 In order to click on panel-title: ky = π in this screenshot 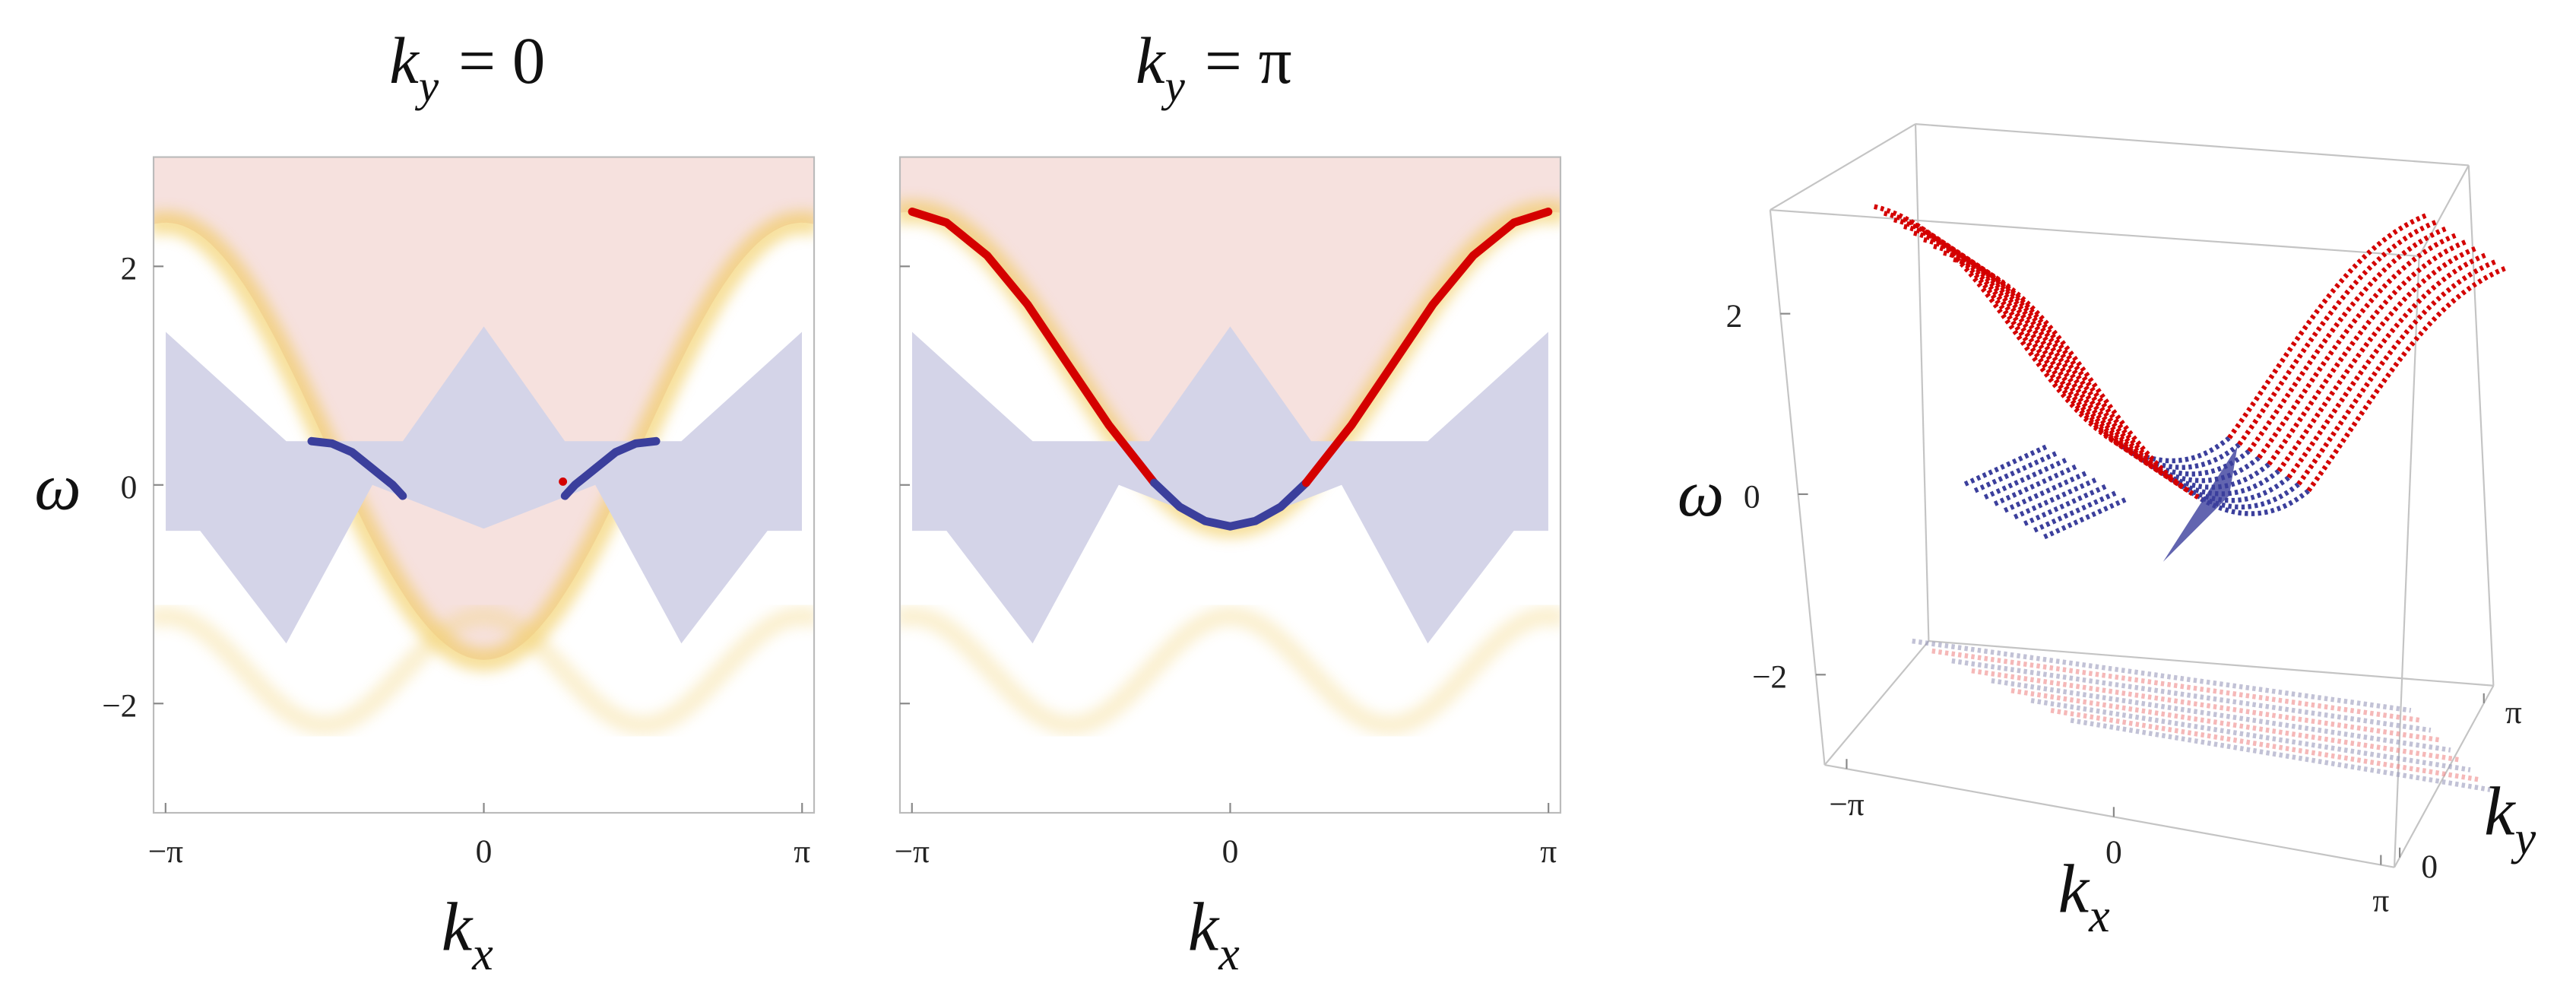, I will do `click(1213, 67)`.